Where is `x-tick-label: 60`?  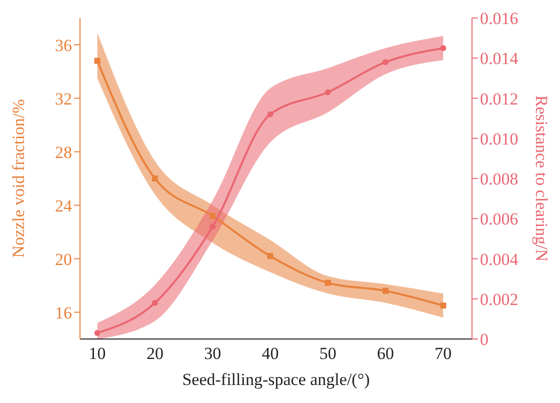
x-tick-label: 60 is located at coordinates (385, 354).